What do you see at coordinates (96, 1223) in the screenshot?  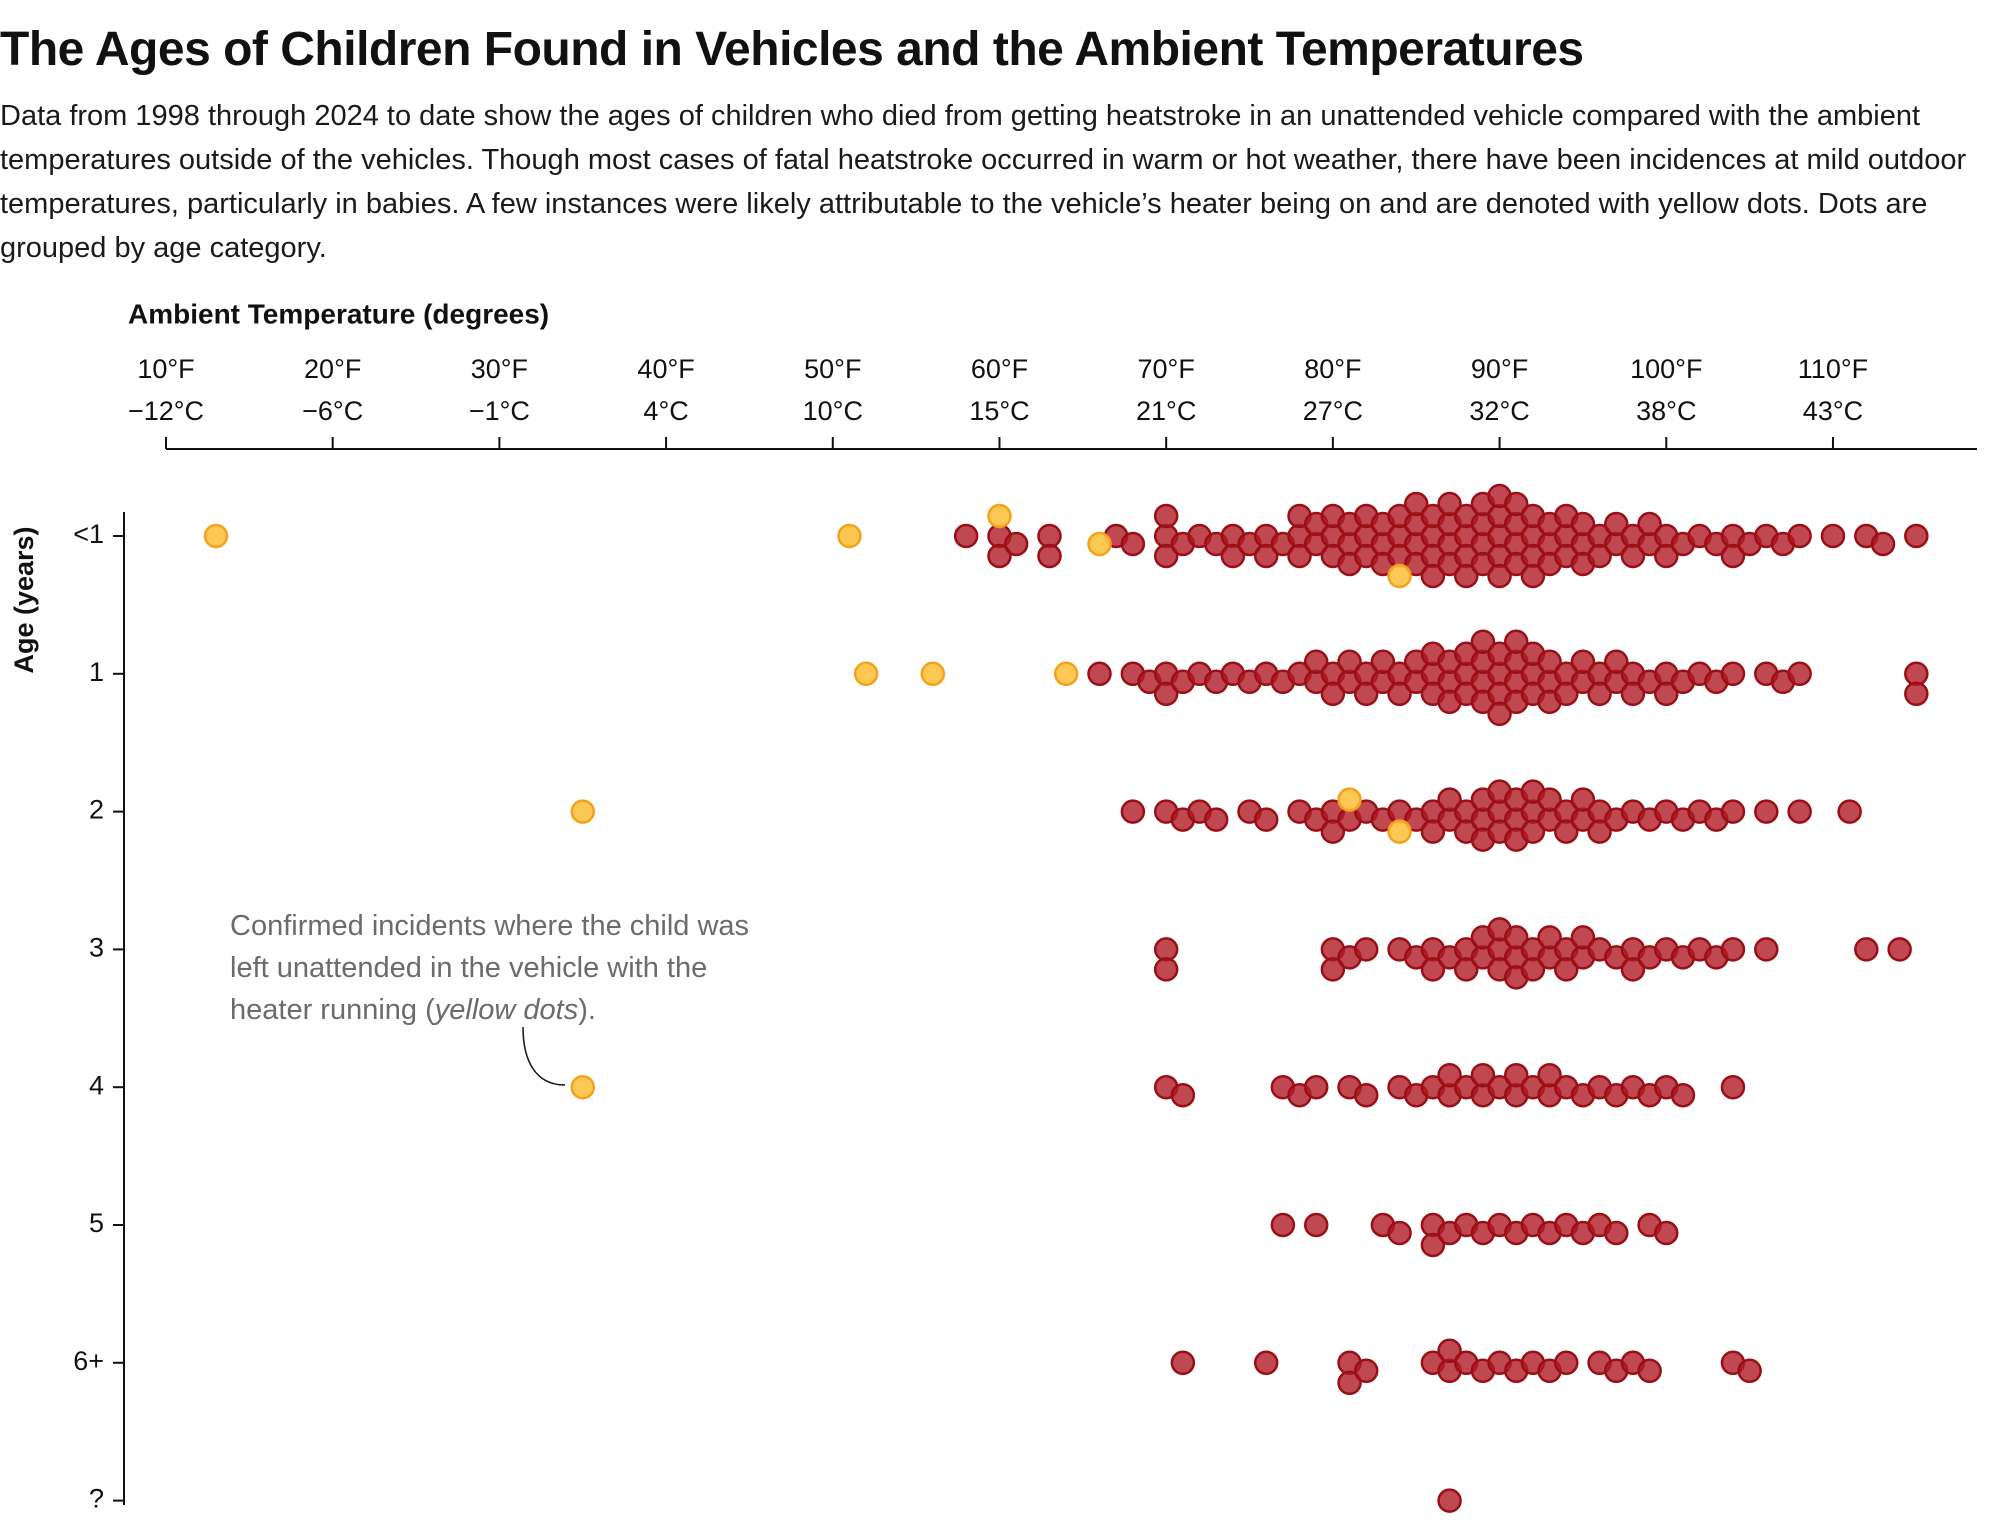 I see `y-tick-label: 5` at bounding box center [96, 1223].